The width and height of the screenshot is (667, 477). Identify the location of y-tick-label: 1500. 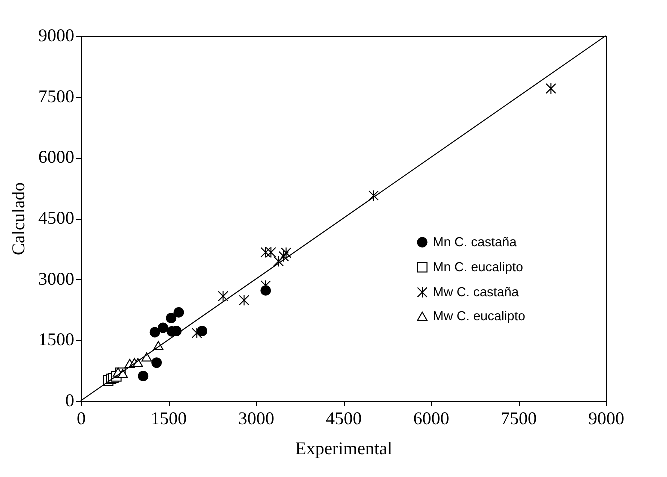
(56, 340).